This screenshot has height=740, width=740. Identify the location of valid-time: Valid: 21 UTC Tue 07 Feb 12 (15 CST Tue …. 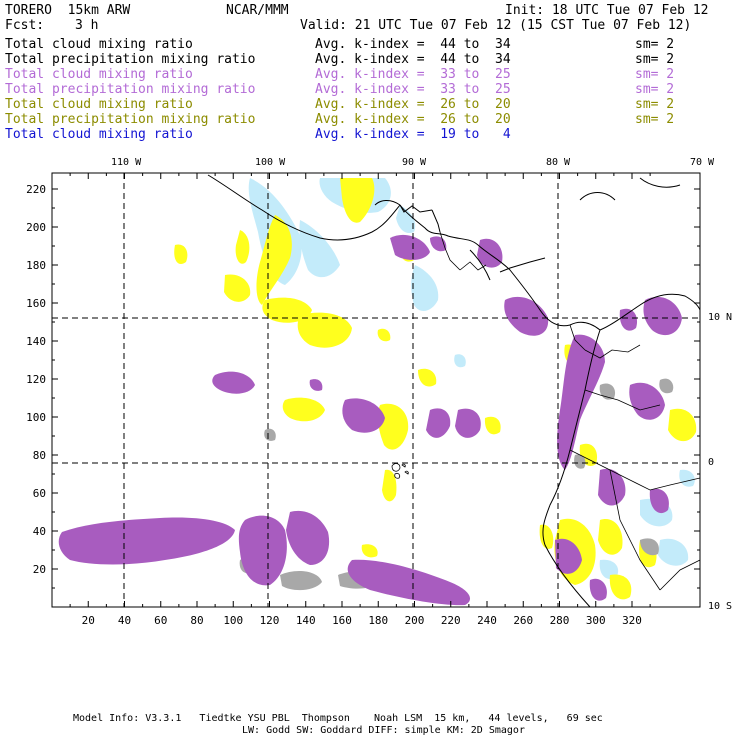
(496, 25).